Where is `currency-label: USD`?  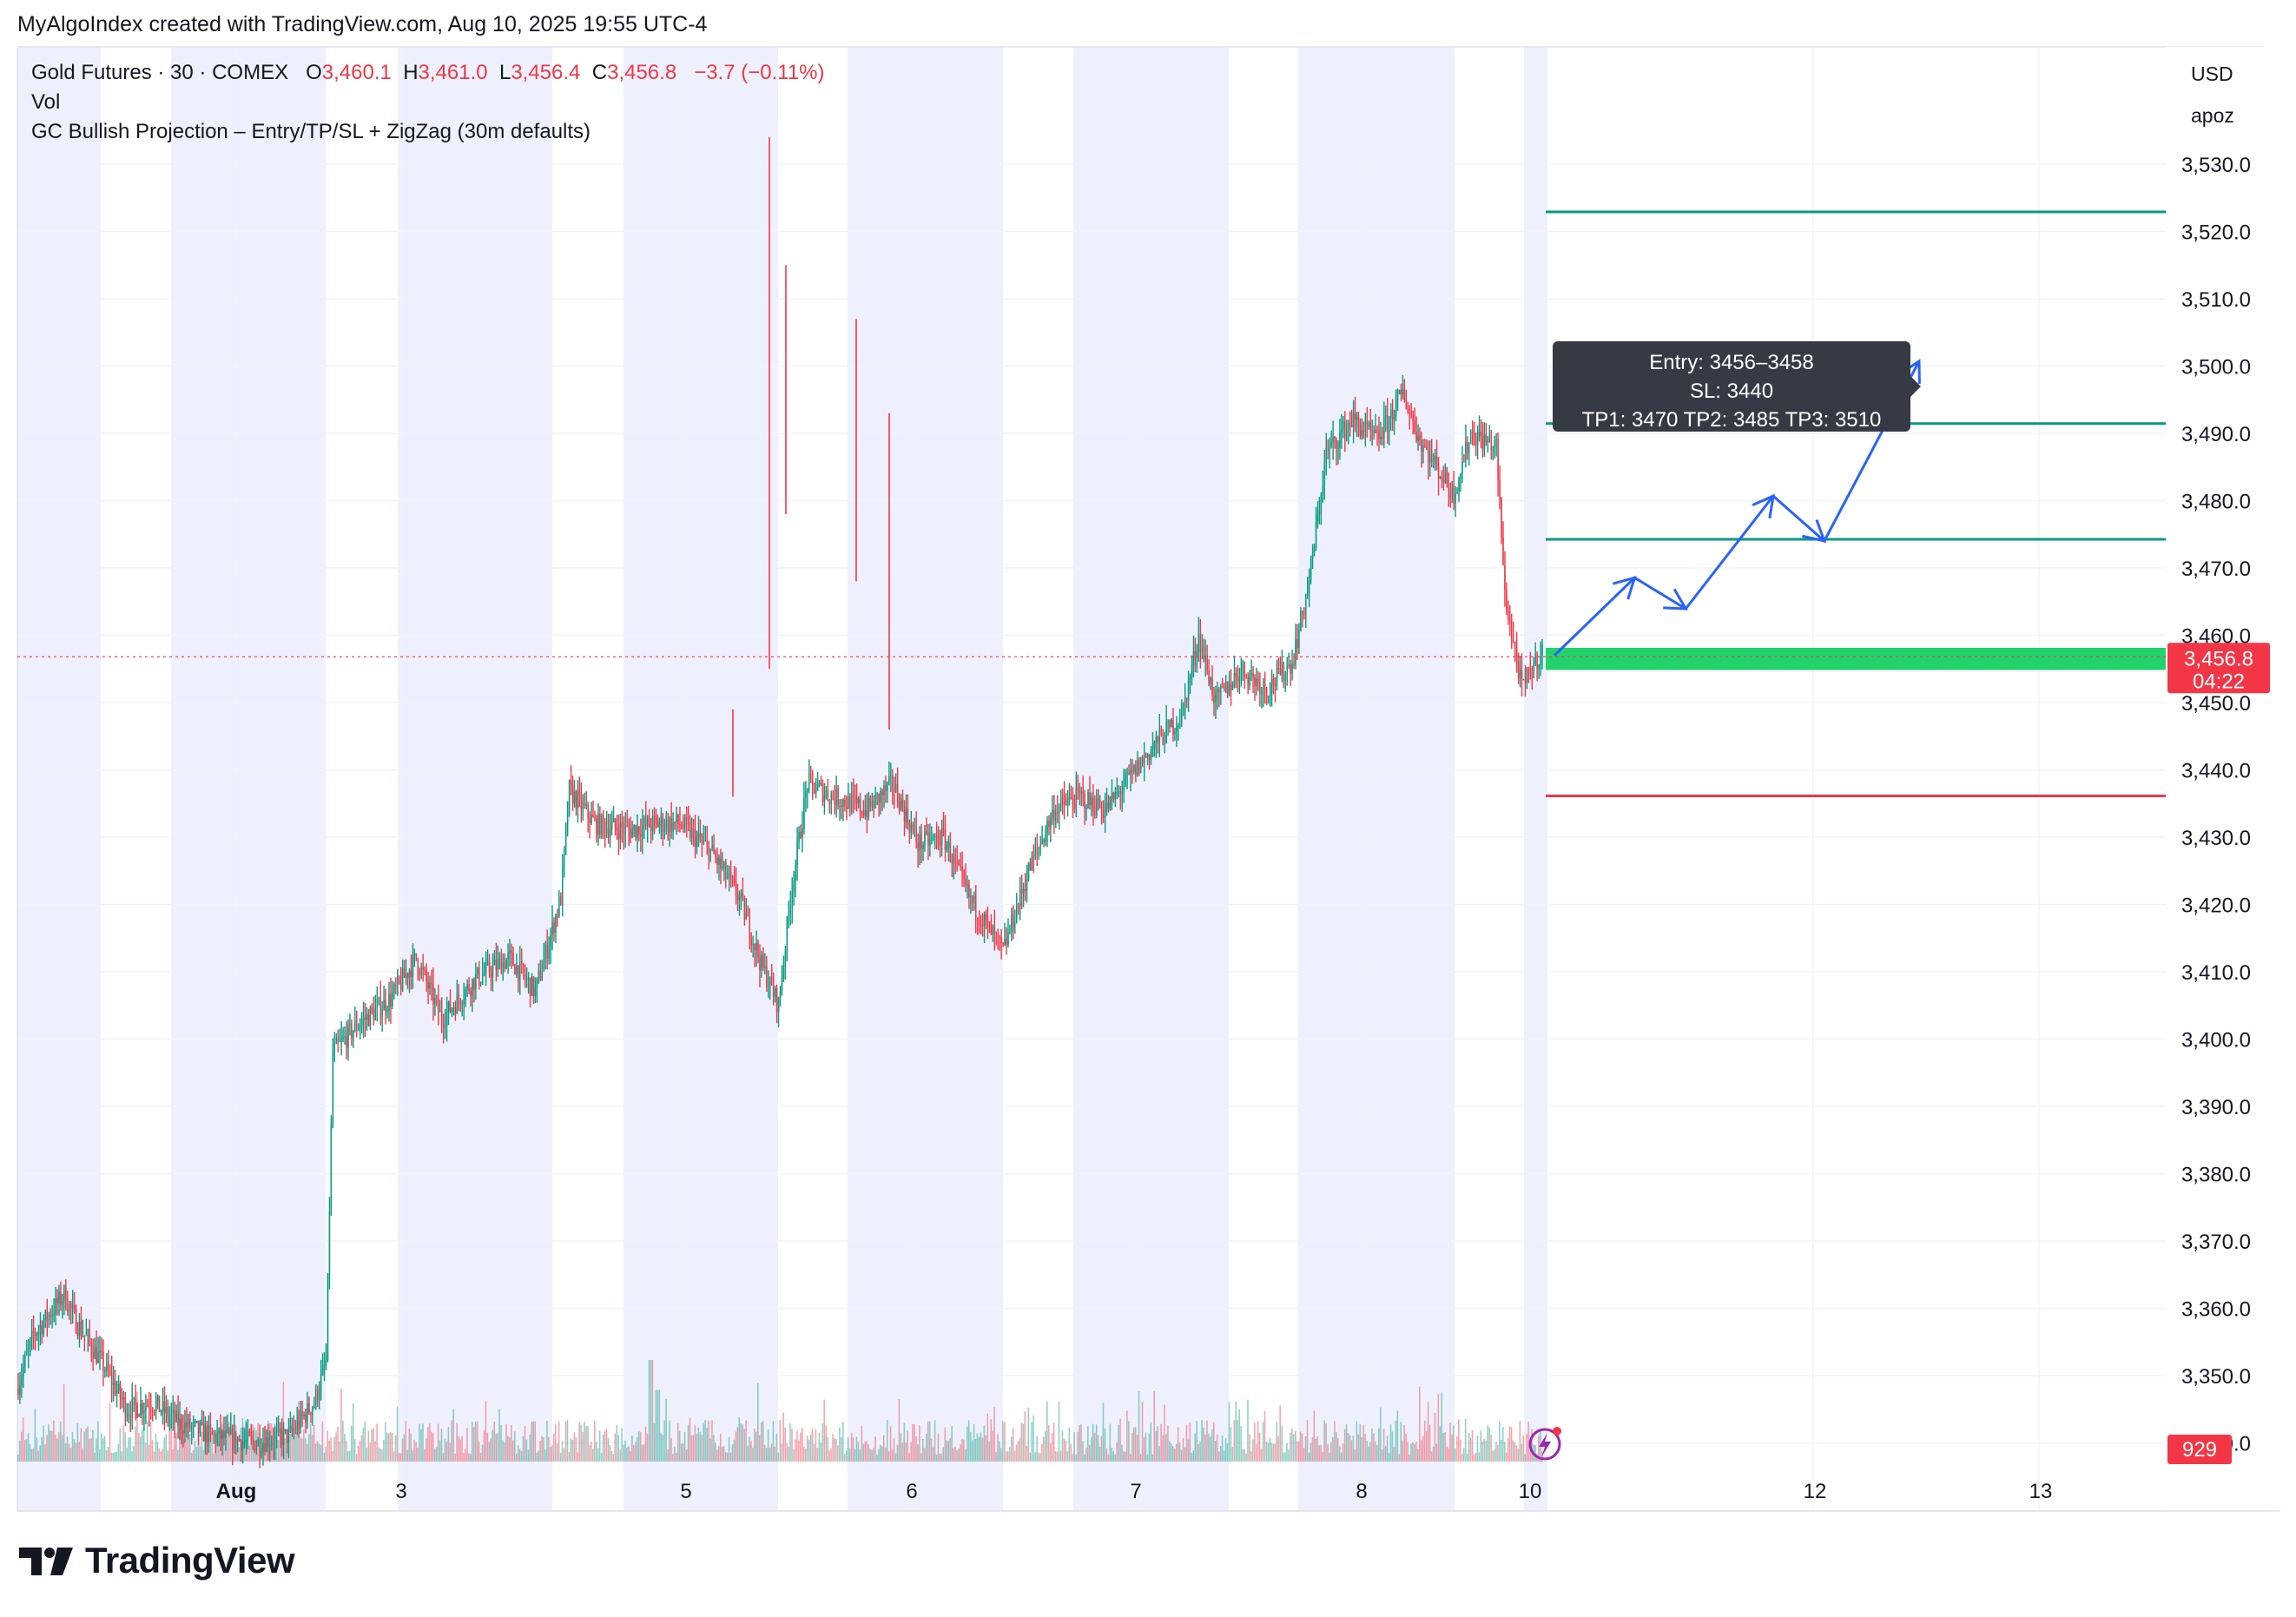
currency-label: USD is located at coordinates (2212, 74).